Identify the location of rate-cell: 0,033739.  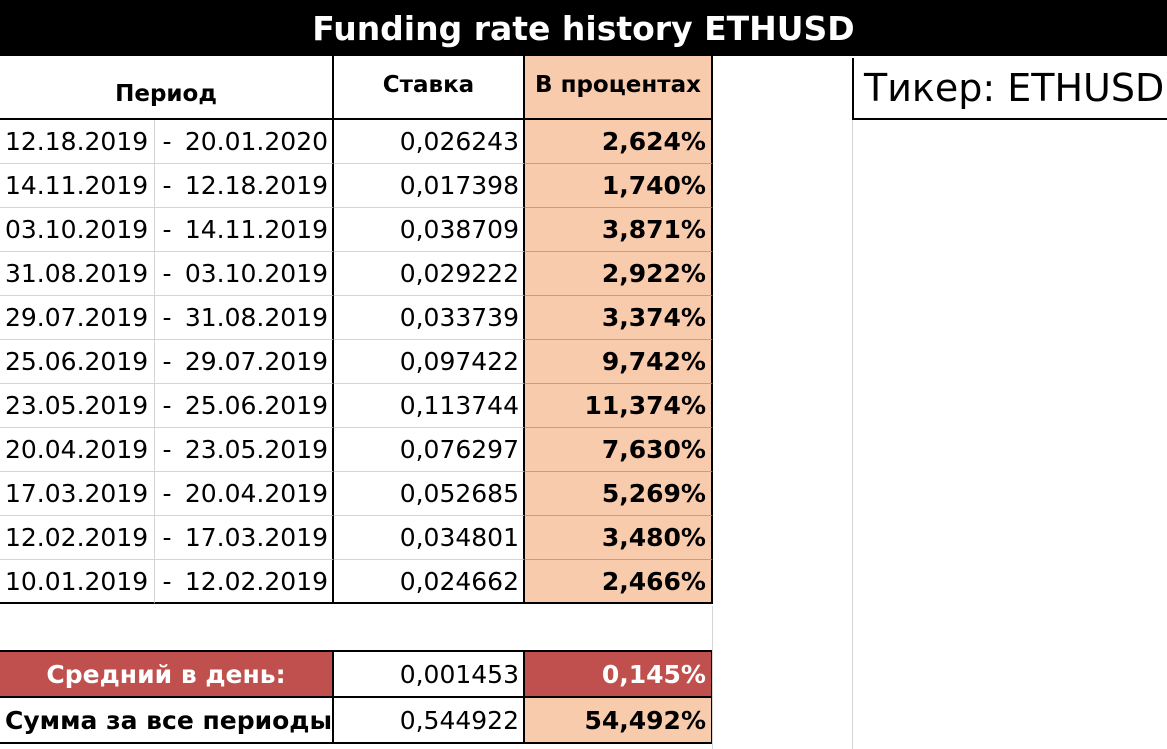
(429, 318).